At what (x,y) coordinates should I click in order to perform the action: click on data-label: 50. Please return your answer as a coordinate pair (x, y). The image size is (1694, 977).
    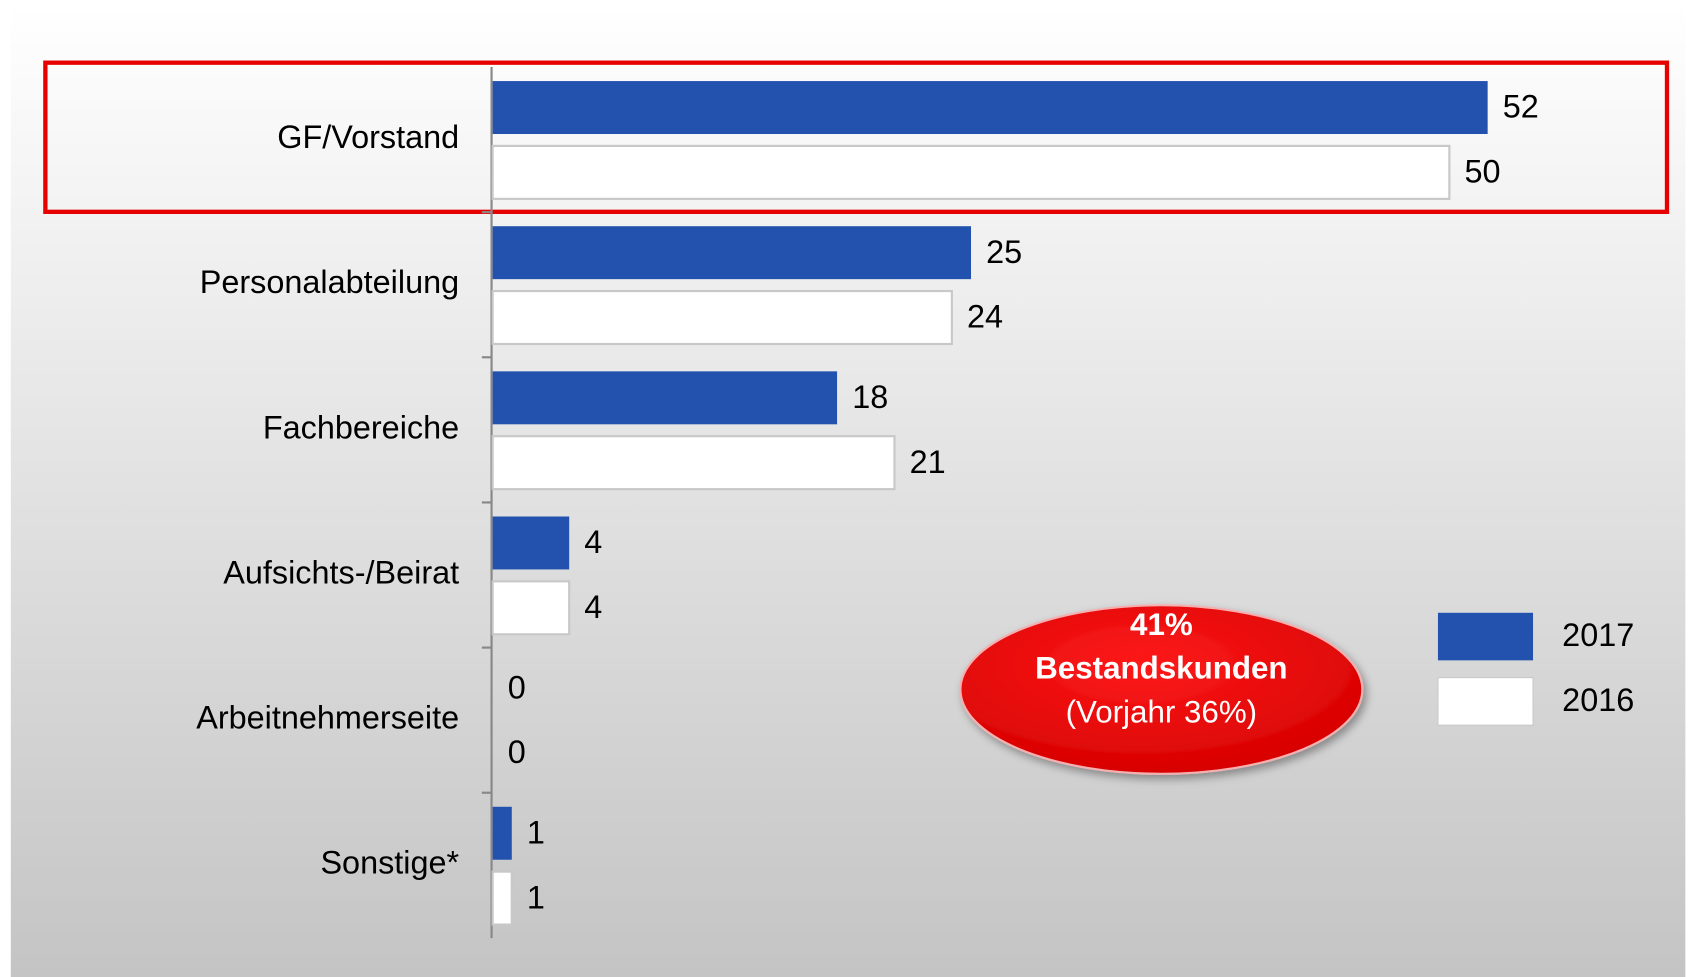
    Looking at the image, I should click on (1483, 172).